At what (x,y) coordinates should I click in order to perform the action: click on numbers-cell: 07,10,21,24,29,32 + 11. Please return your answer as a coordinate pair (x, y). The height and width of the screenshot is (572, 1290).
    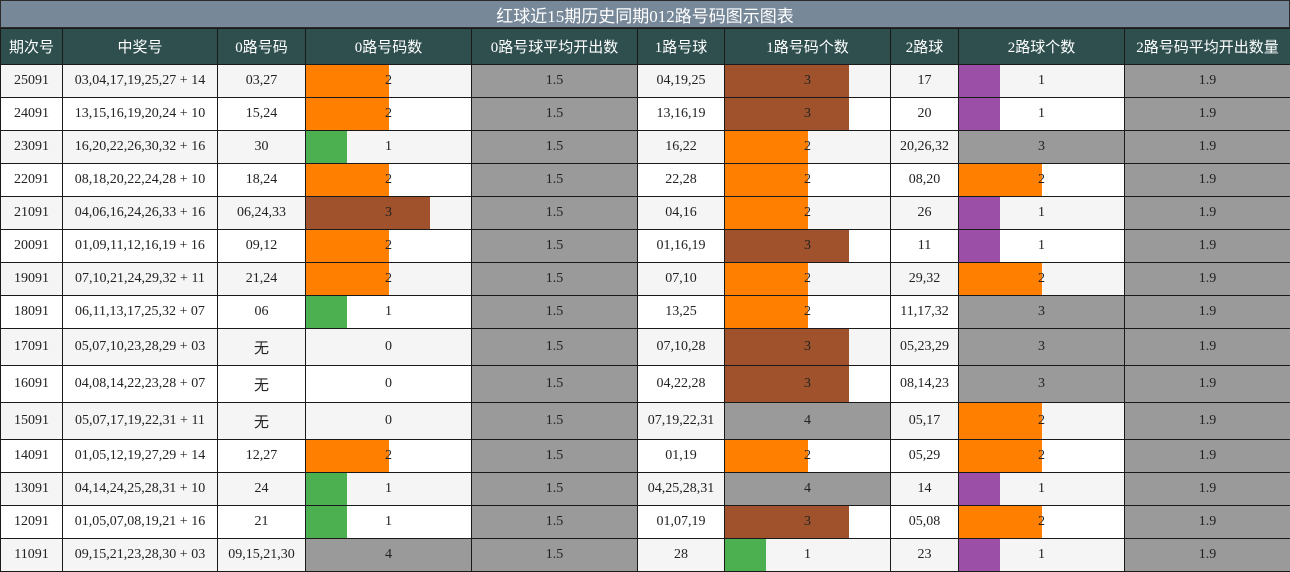
    Looking at the image, I should click on (140, 279).